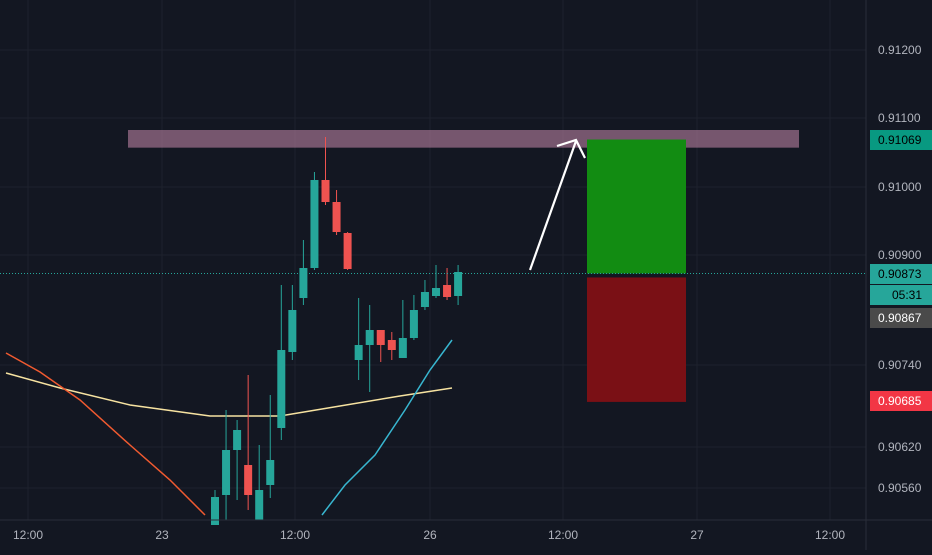 The width and height of the screenshot is (932, 555). Describe the element at coordinates (907, 295) in the screenshot. I see `price-badge-label: 05:31` at that location.